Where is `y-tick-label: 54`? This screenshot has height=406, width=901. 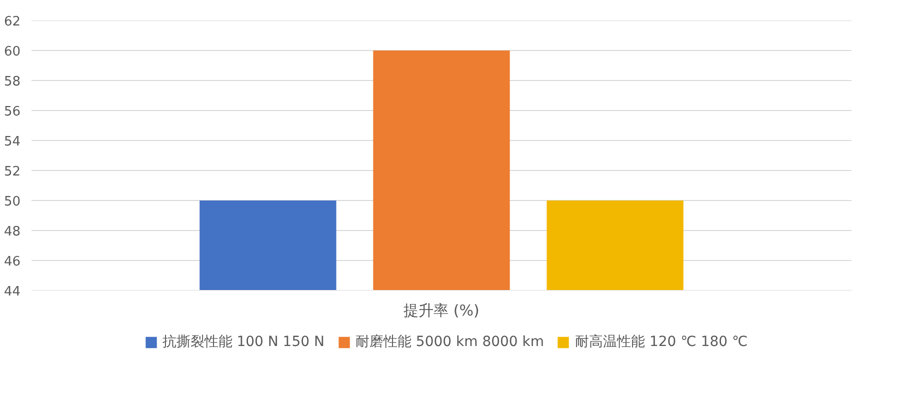 y-tick-label: 54 is located at coordinates (12, 142).